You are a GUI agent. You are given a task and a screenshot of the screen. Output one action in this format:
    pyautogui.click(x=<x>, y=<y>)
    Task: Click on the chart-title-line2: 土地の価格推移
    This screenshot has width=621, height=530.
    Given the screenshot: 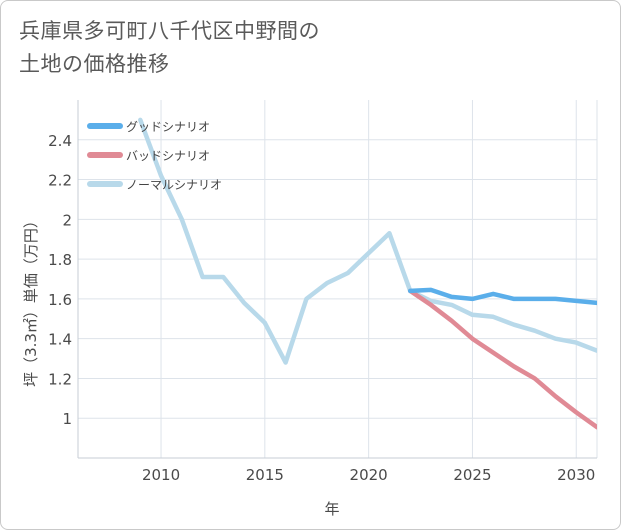 What is the action you would take?
    pyautogui.click(x=94, y=64)
    